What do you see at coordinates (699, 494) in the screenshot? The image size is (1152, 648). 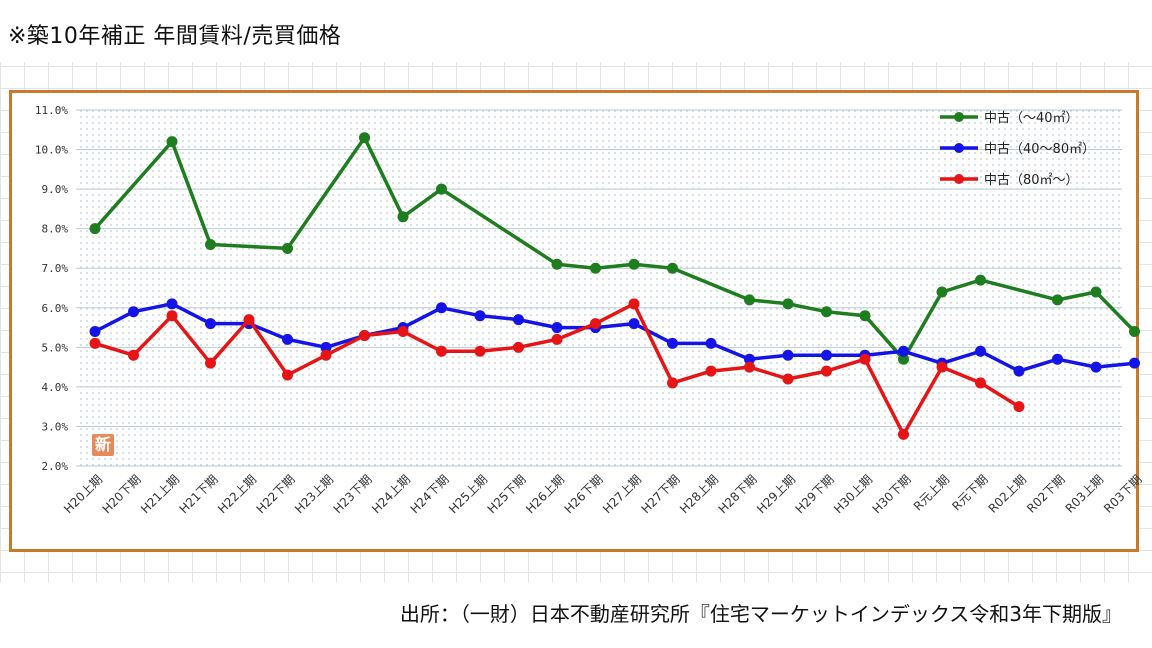 I see `x-tick-label: H28上期` at bounding box center [699, 494].